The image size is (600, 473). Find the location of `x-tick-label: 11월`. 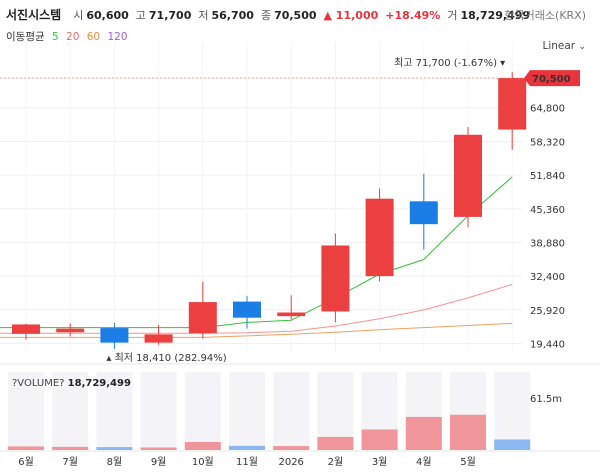

x-tick-label: 11월 is located at coordinates (247, 462).